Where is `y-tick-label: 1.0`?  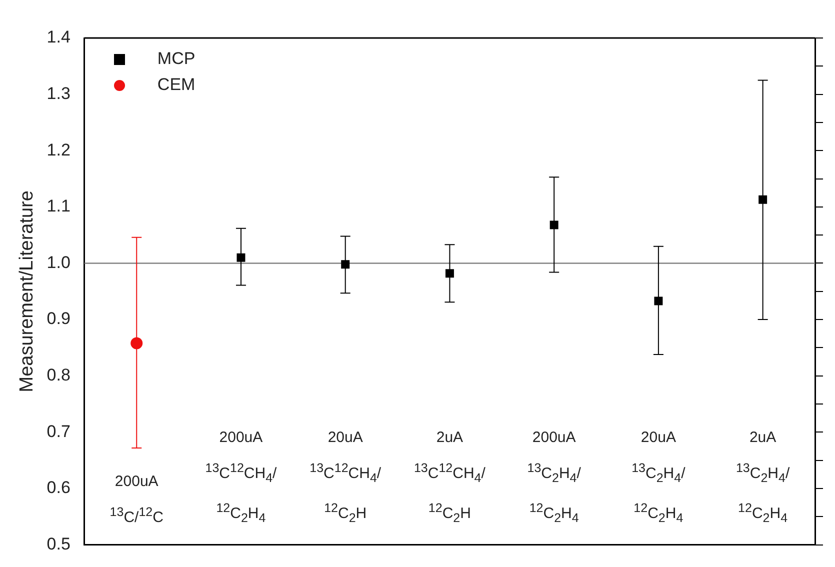 y-tick-label: 1.0 is located at coordinates (58, 262).